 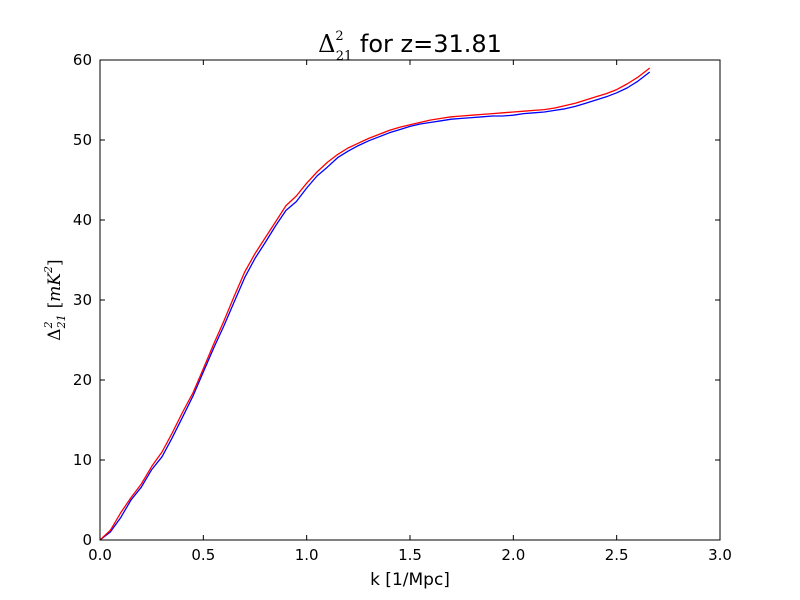 I want to click on title-rest: for z=31.81, so click(x=427, y=44).